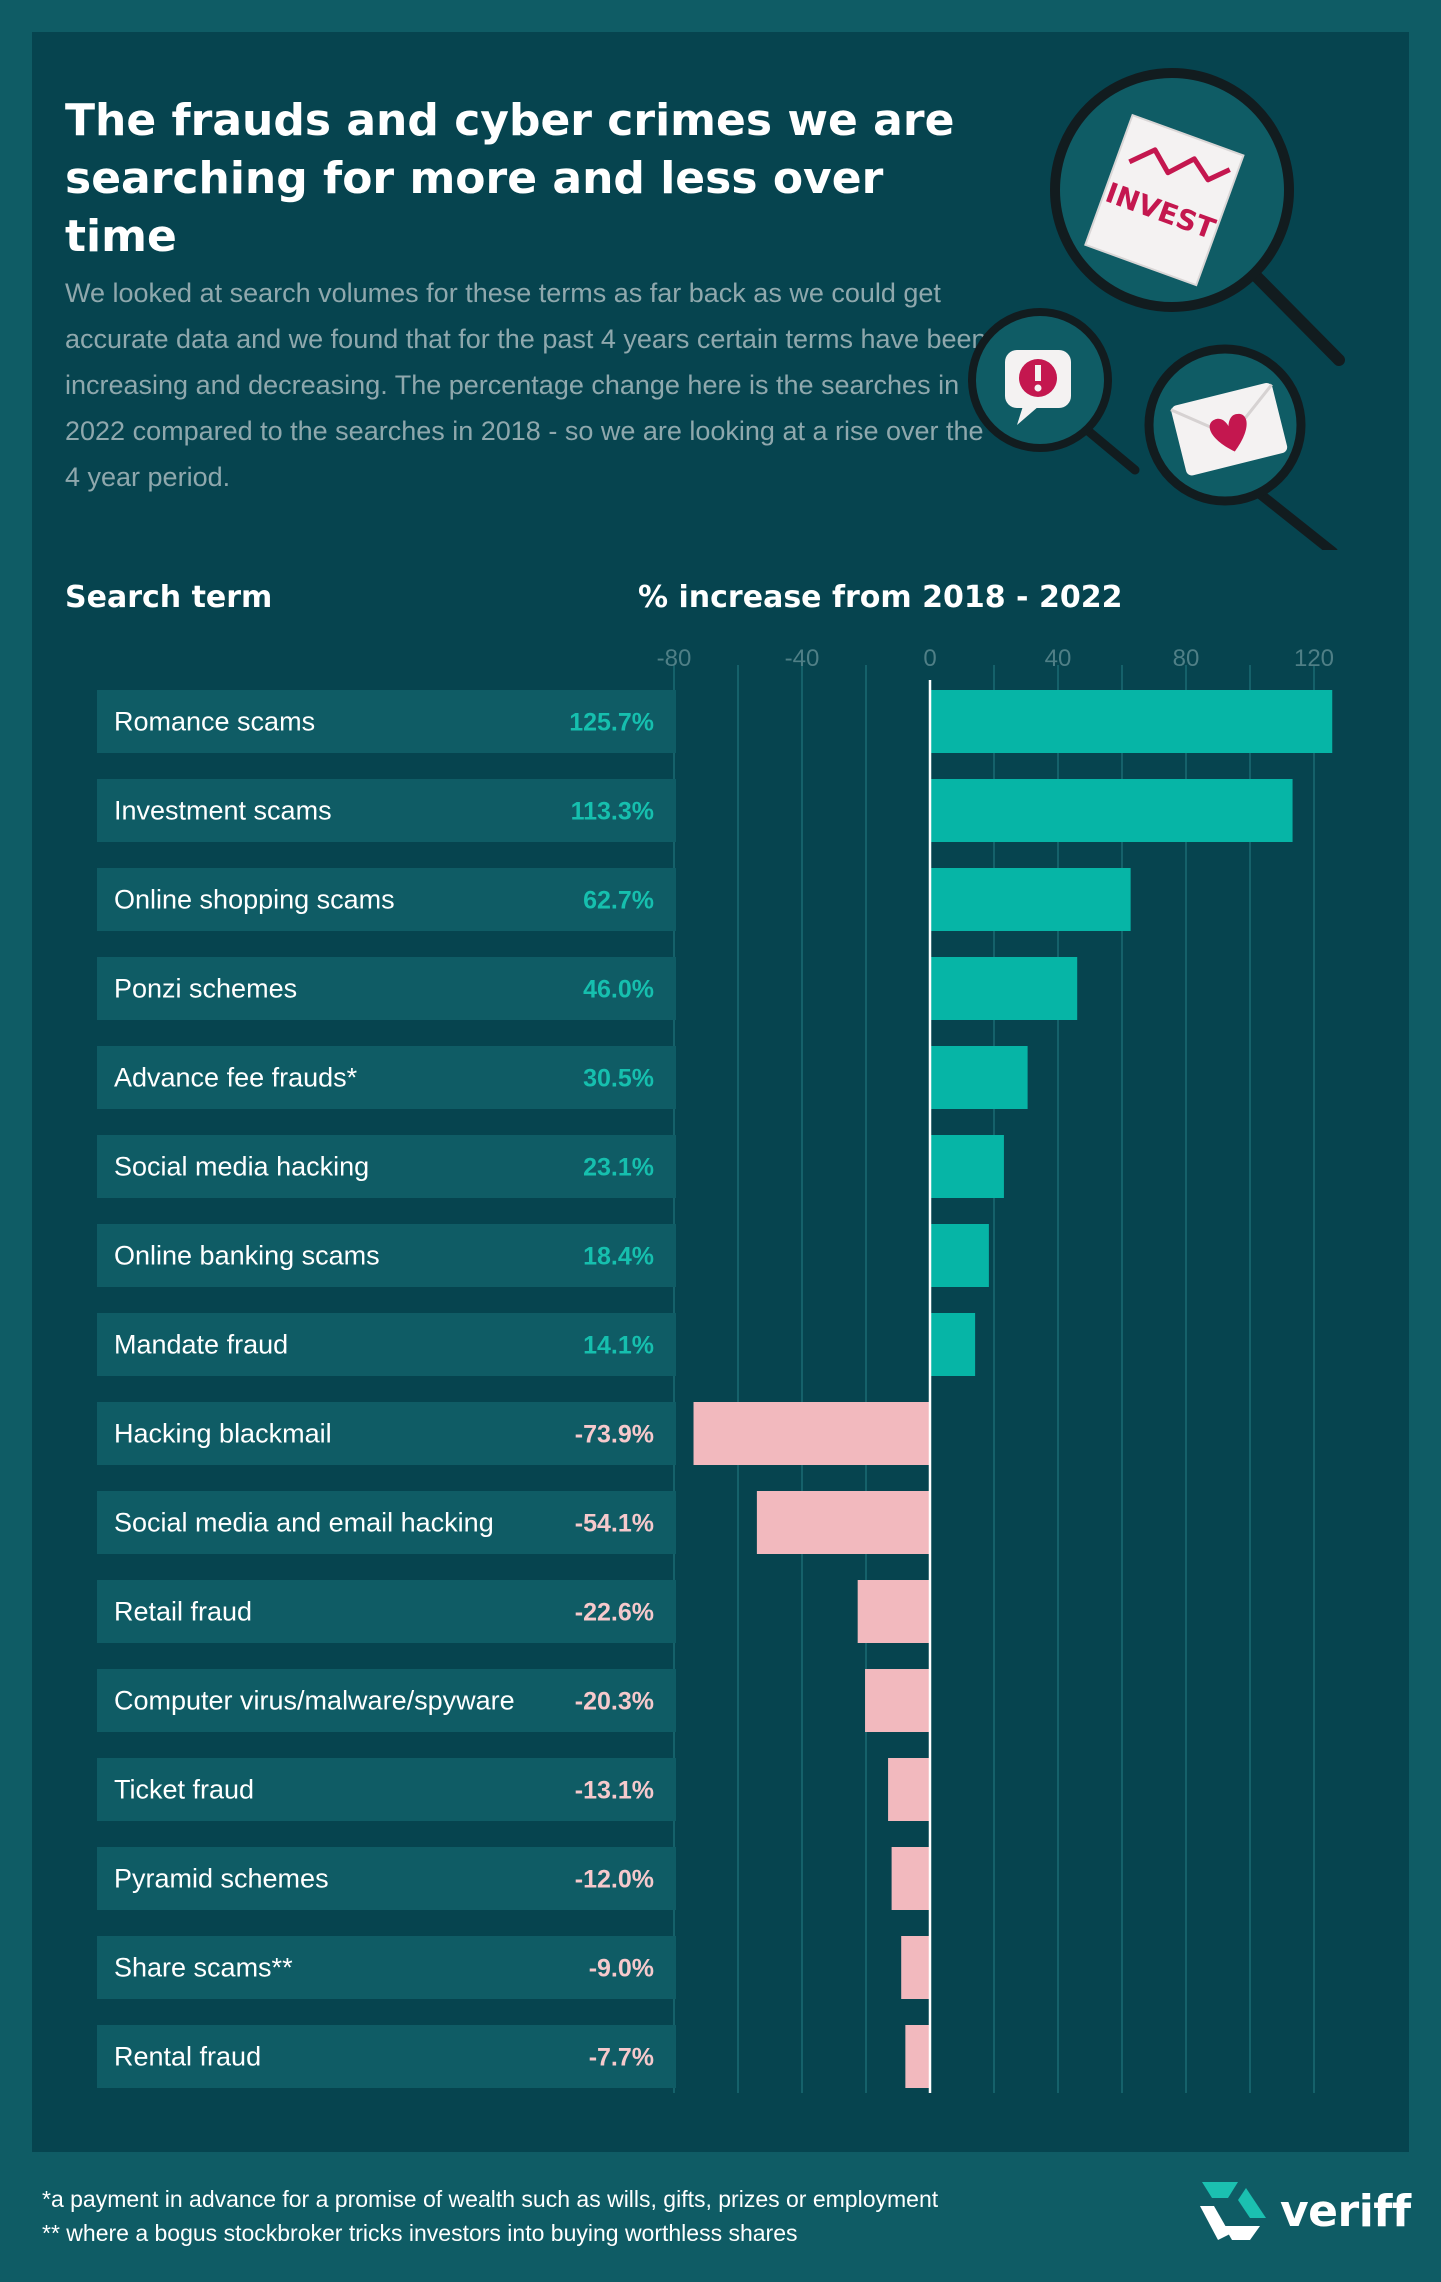 The height and width of the screenshot is (2282, 1441). Describe the element at coordinates (802, 658) in the screenshot. I see `x-tick-label: -40` at that location.